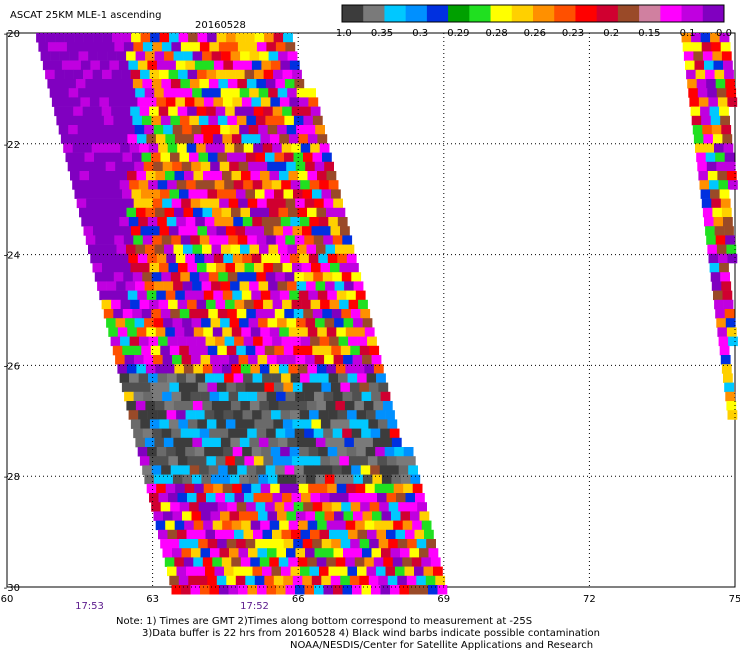  Describe the element at coordinates (724, 33) in the screenshot. I see `colorbar-label: 0.0` at that location.